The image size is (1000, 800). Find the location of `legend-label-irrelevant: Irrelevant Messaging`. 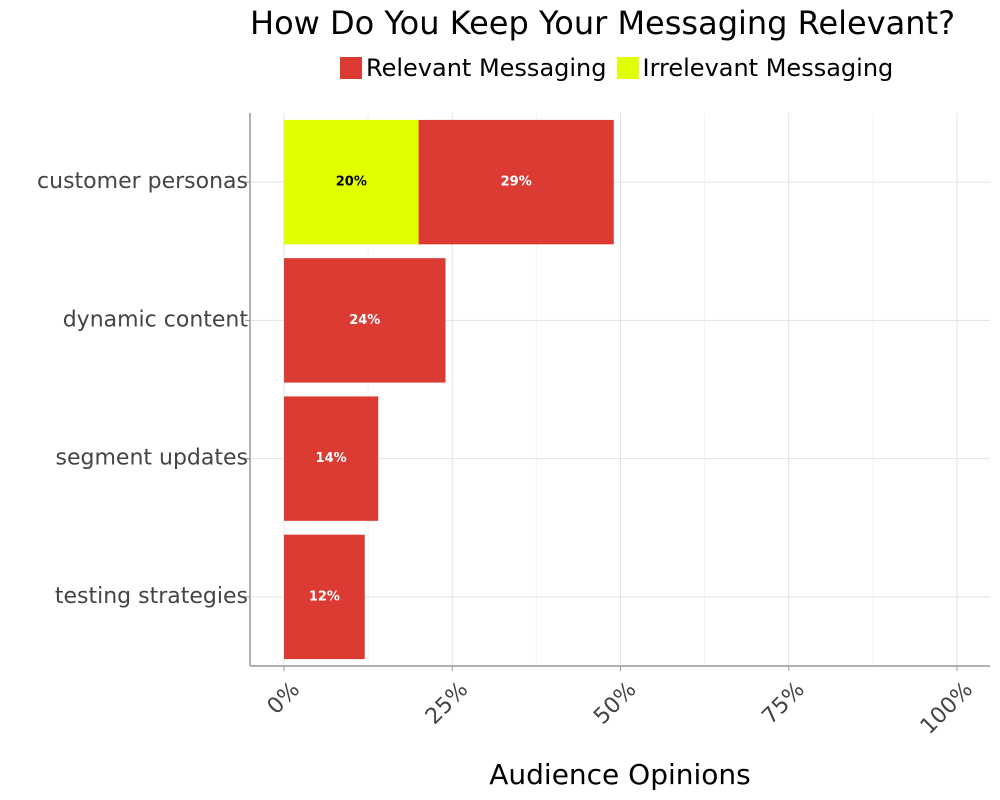

legend-label-irrelevant: Irrelevant Messaging is located at coordinates (768, 68).